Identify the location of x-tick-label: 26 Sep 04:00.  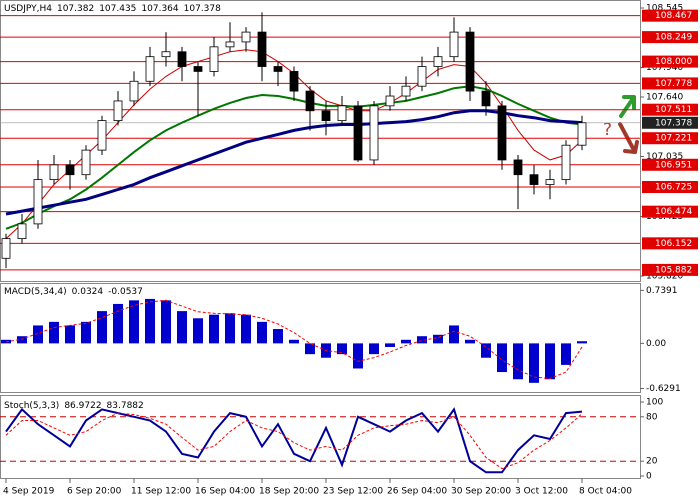
(417, 492).